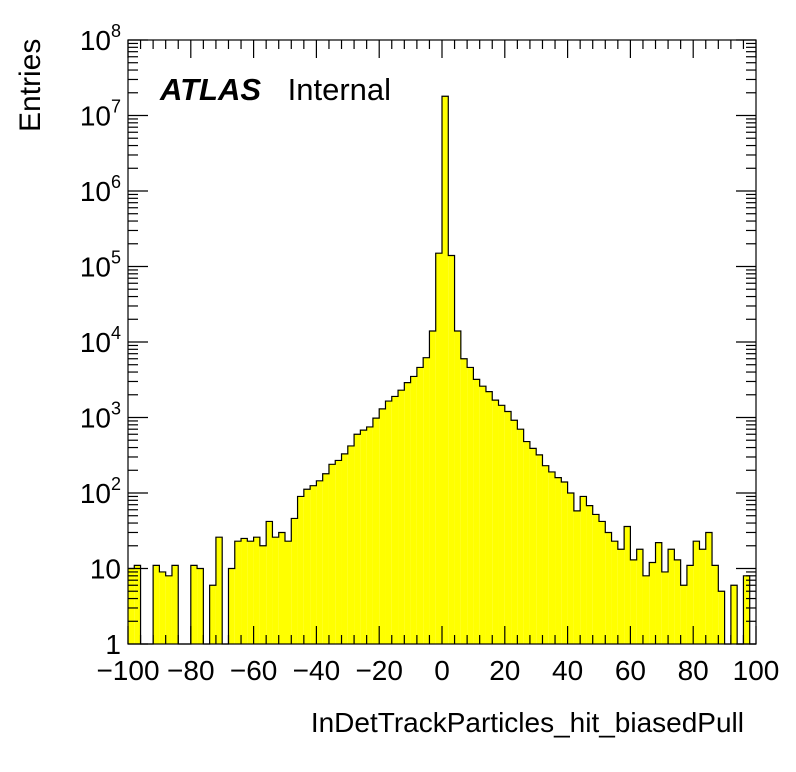 This screenshot has height=772, width=796. What do you see at coordinates (100, 491) in the screenshot?
I see `y-tick-label: 10²` at bounding box center [100, 491].